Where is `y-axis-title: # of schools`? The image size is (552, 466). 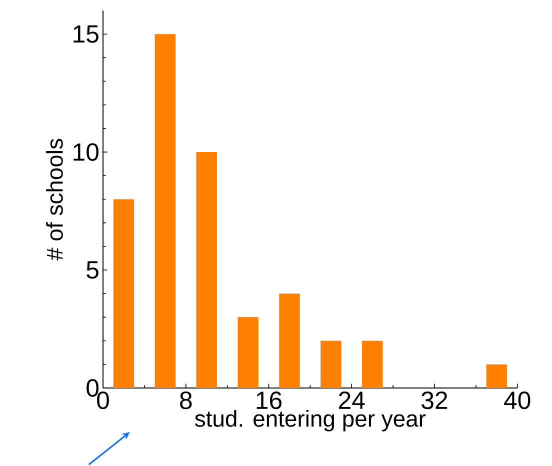
y-axis-title: # of schools is located at coordinates (54, 199).